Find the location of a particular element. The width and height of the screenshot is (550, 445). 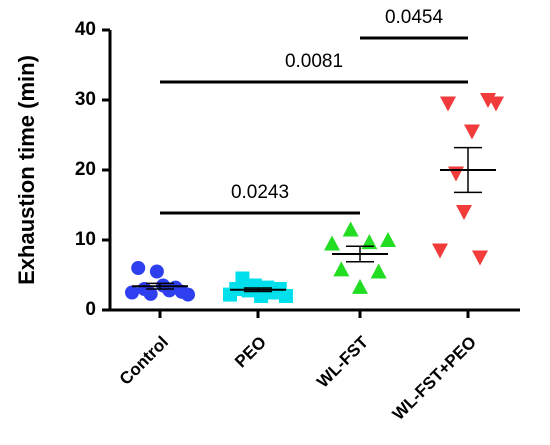

x-tick-label: WL-FST+PEO is located at coordinates (434, 378).